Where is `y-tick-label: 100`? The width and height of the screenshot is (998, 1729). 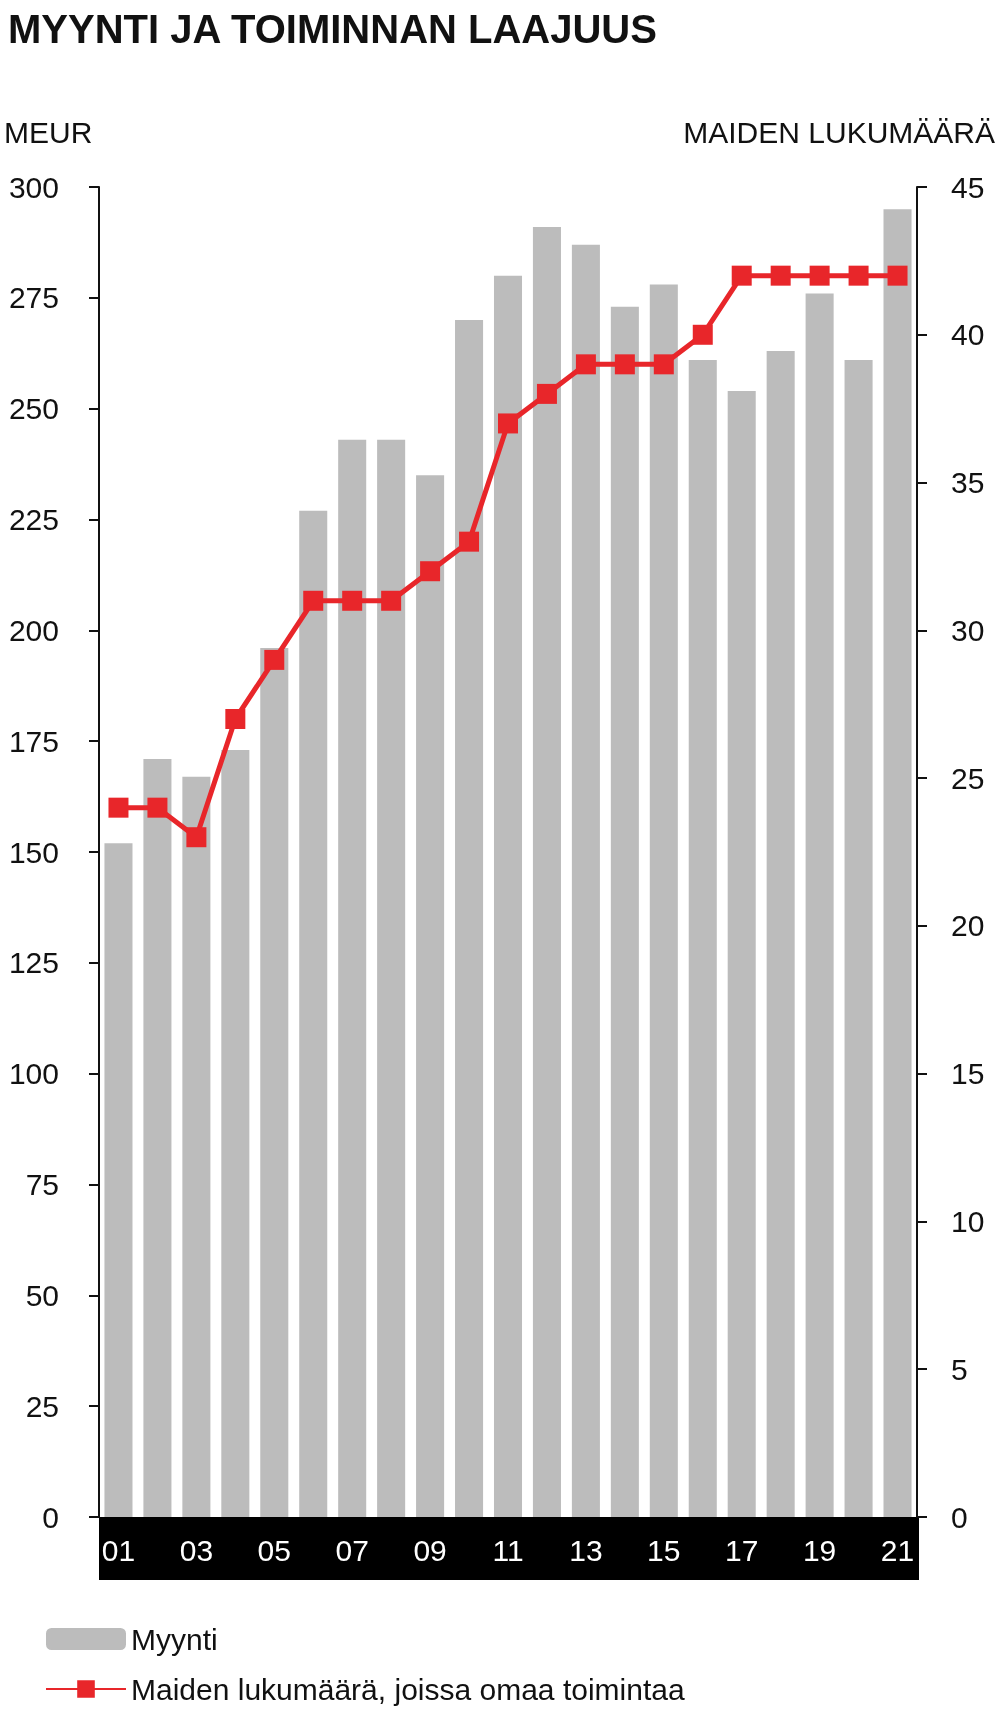 y-tick-label: 100 is located at coordinates (33, 1074).